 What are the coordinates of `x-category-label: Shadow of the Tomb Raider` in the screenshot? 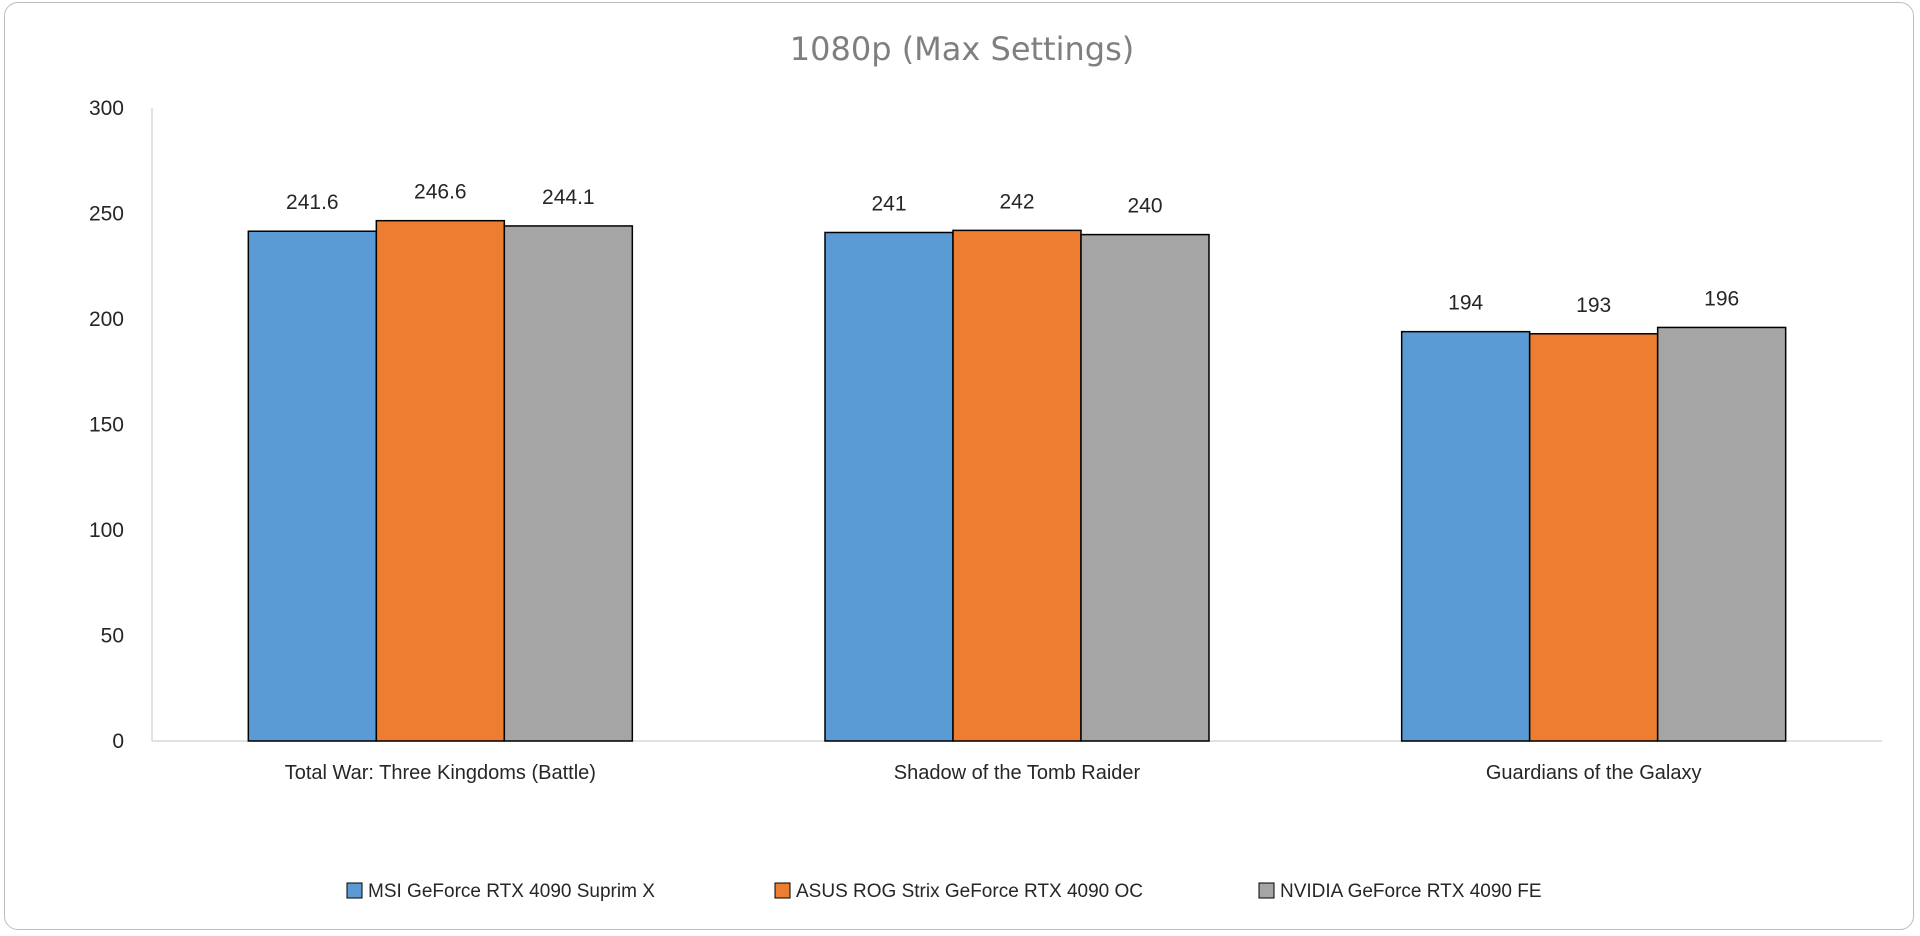 It's located at (1017, 773).